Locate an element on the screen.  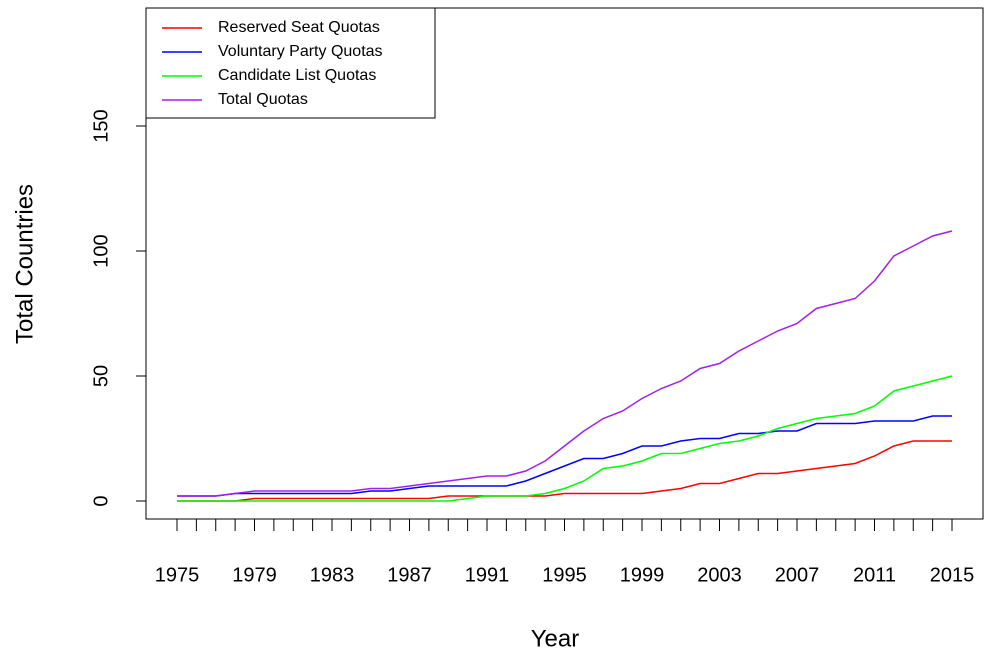
x-axis-title: Year is located at coordinates (555, 638).